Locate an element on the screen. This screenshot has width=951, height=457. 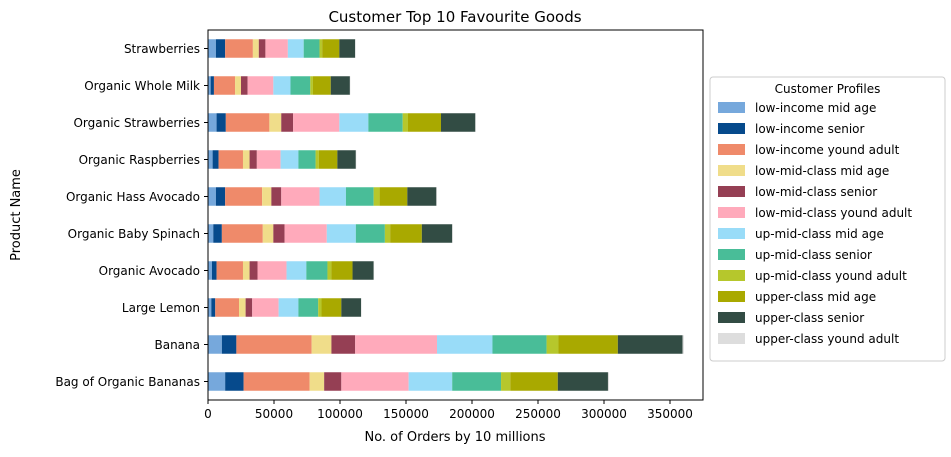
y-tick-label: Bag of Organic Bananas is located at coordinates (127, 382).